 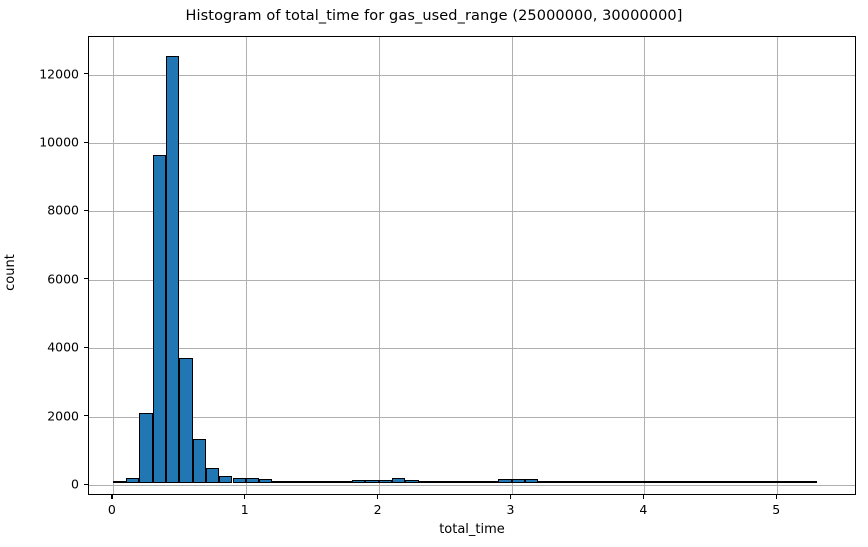 I want to click on x-tick-label: 0, so click(x=111, y=509).